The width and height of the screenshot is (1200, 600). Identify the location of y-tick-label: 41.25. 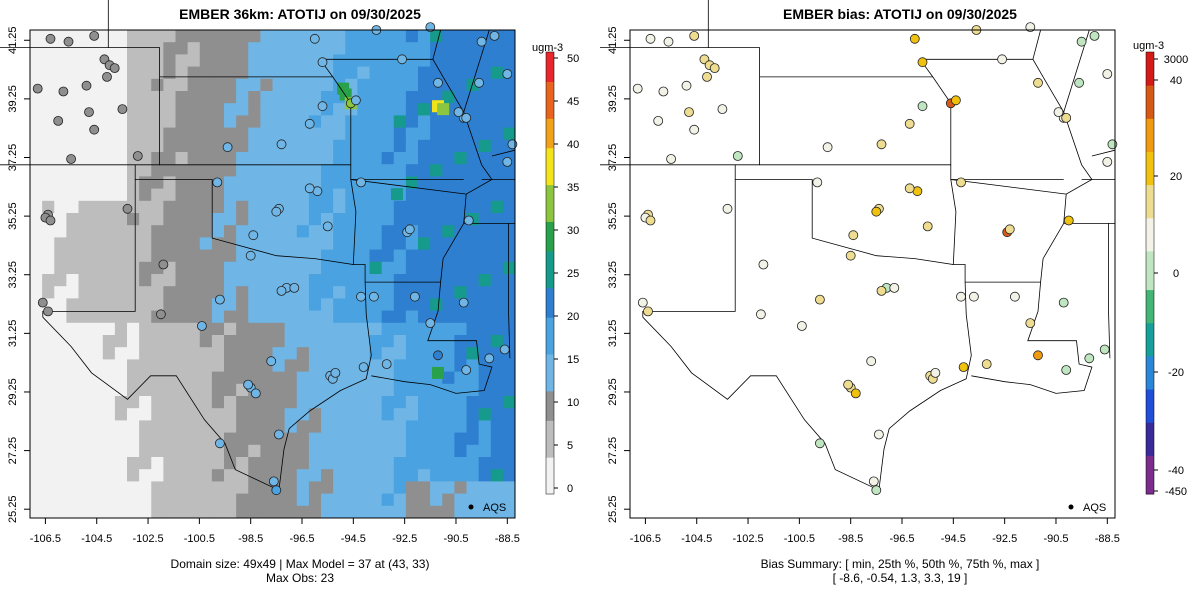
(613, 40).